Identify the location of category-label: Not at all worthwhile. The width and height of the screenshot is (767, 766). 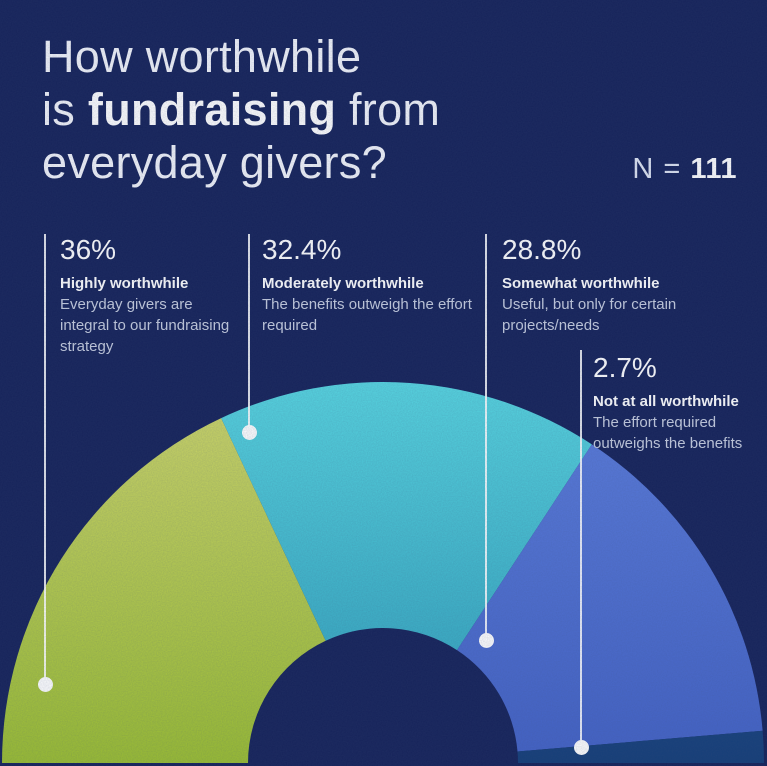
(666, 401).